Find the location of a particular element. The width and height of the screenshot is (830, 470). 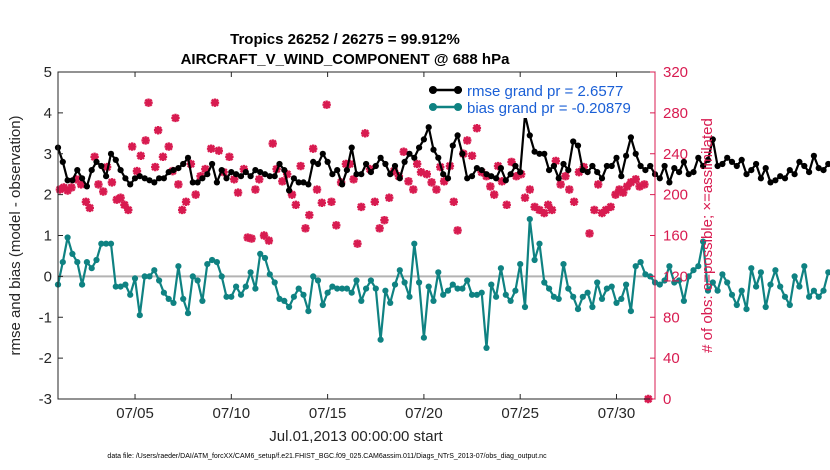

x-tick-label: 07/05 is located at coordinates (135, 413).